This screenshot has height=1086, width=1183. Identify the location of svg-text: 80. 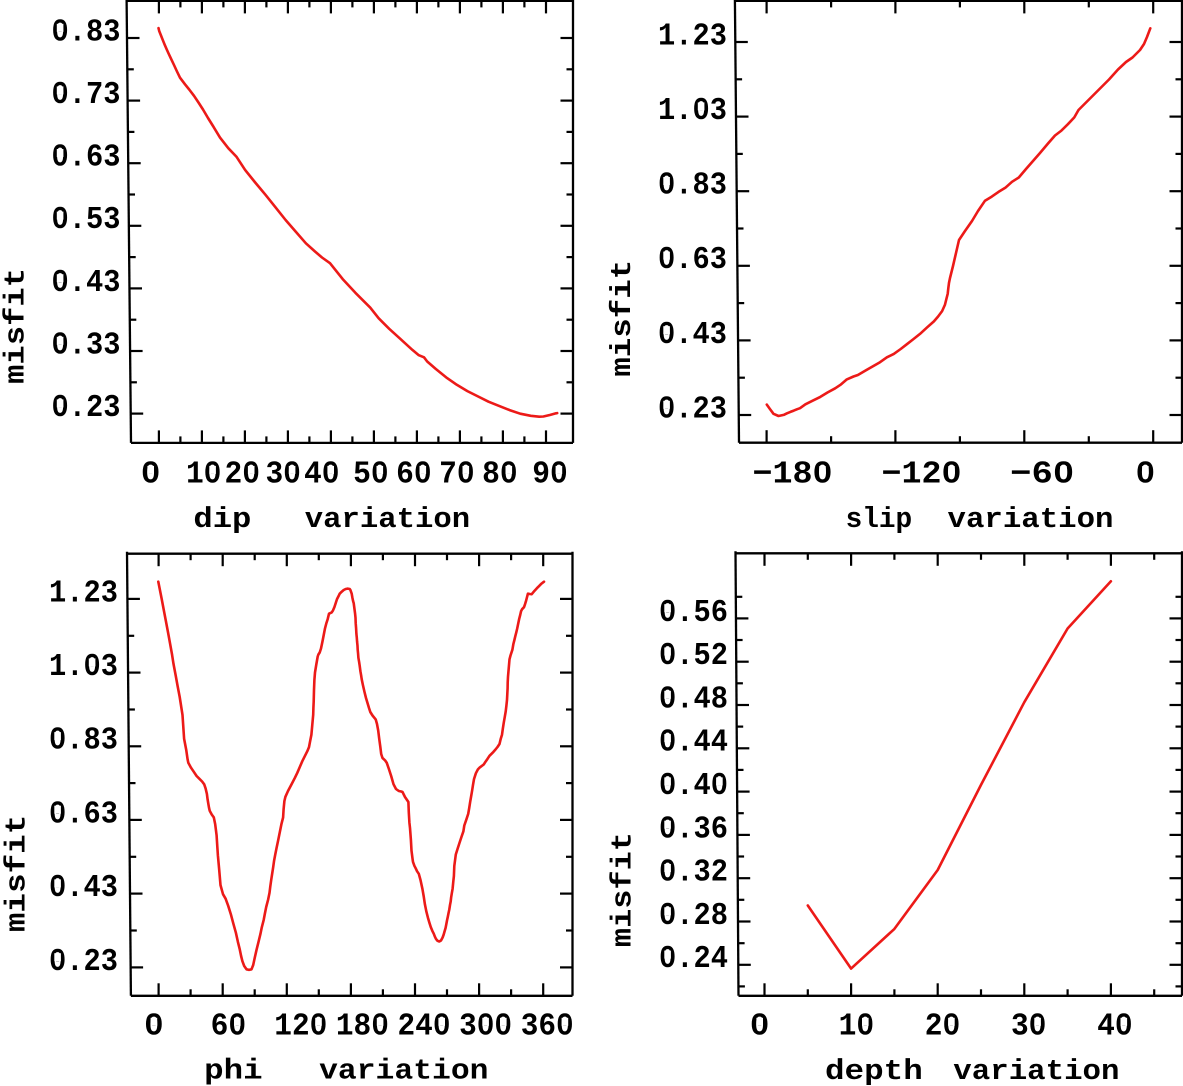
(500, 475).